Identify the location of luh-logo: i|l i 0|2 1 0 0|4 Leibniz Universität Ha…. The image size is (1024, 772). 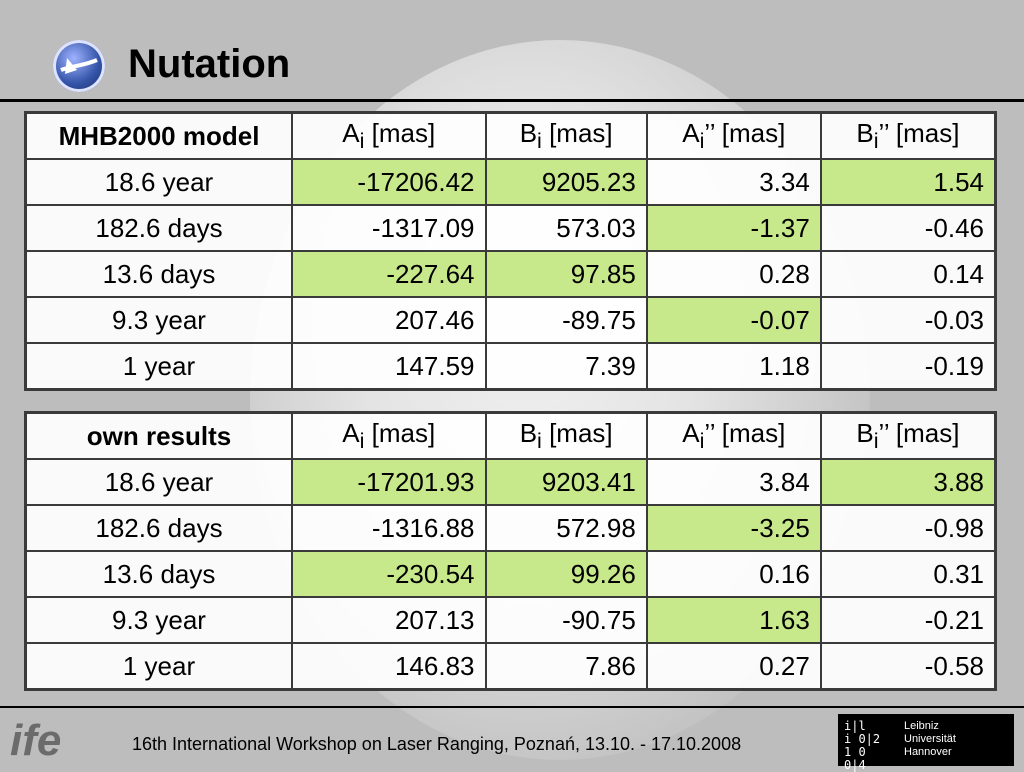
(926, 743).